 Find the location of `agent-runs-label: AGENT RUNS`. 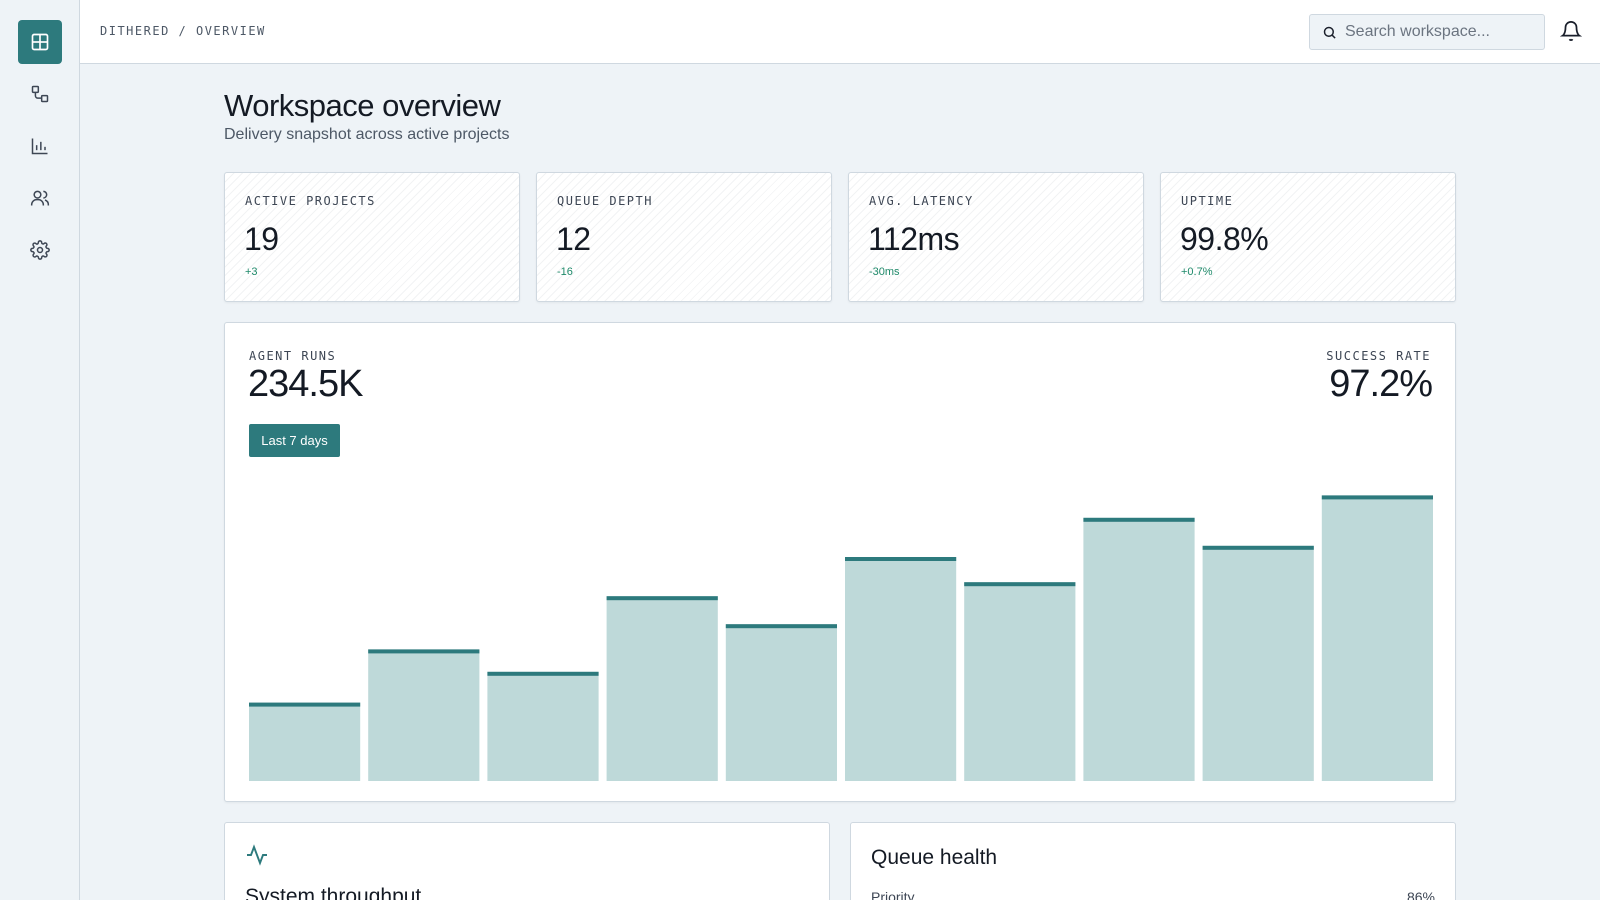

agent-runs-label: AGENT RUNS is located at coordinates (293, 356).